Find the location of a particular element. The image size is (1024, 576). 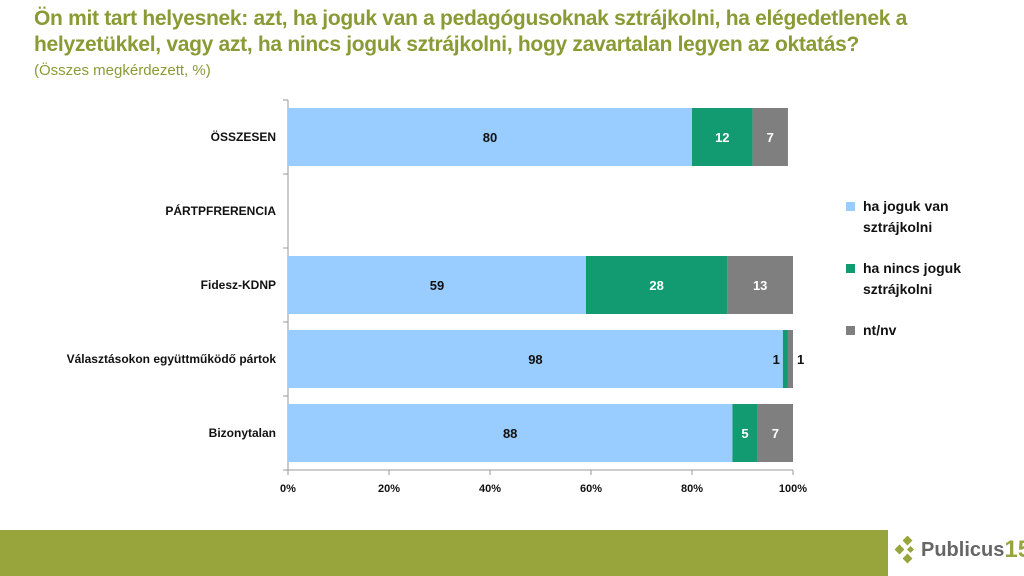

data-label: 98 is located at coordinates (535, 359).